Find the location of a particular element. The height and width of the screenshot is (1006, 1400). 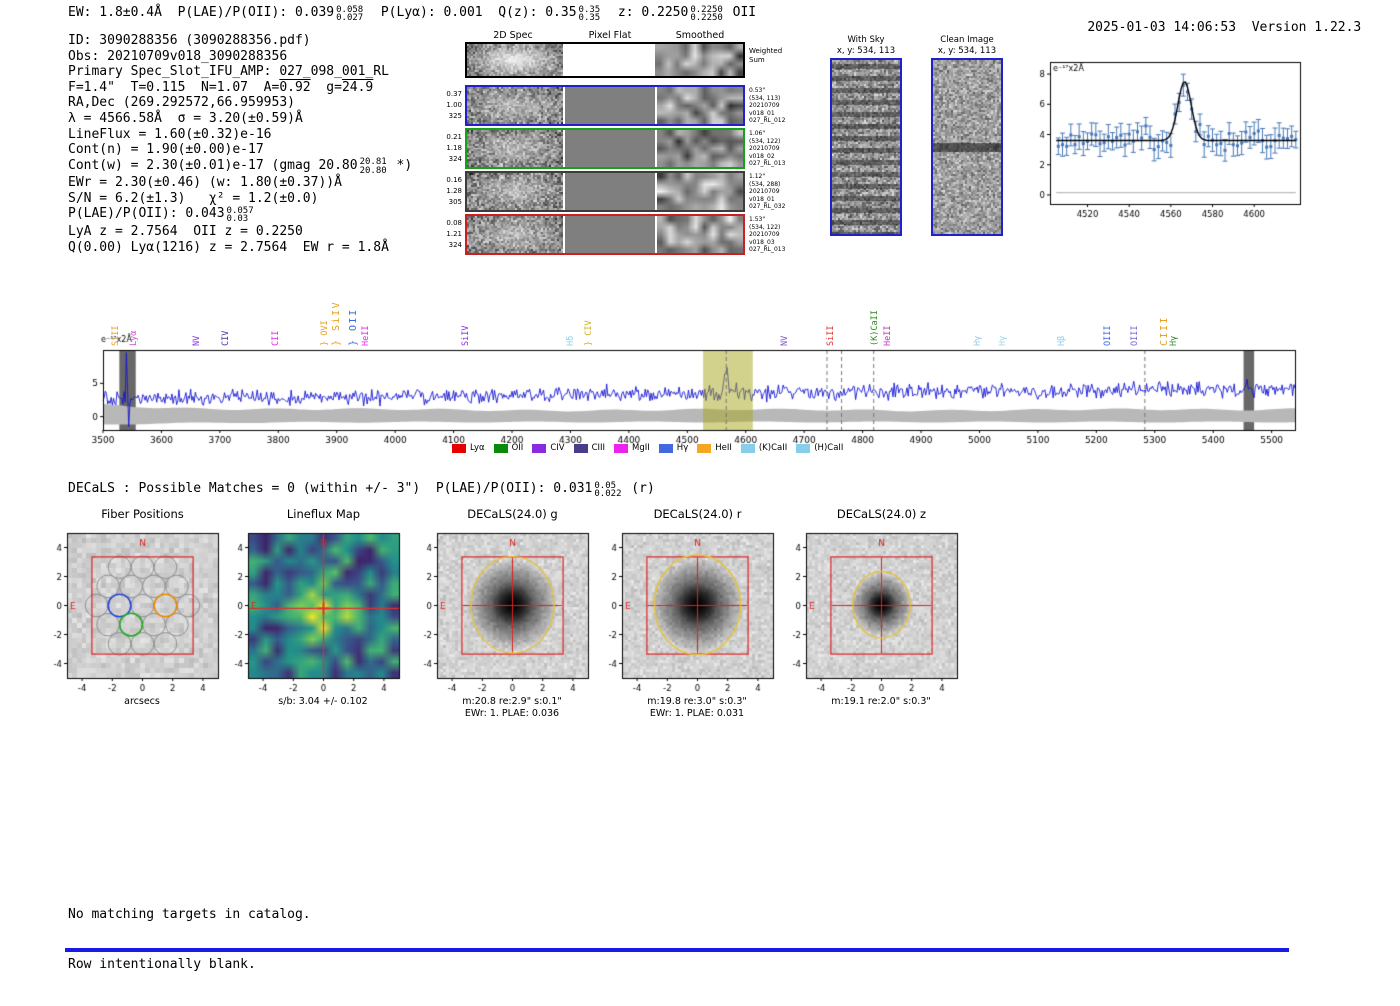

decals-g-cutout is located at coordinates (500, 612).